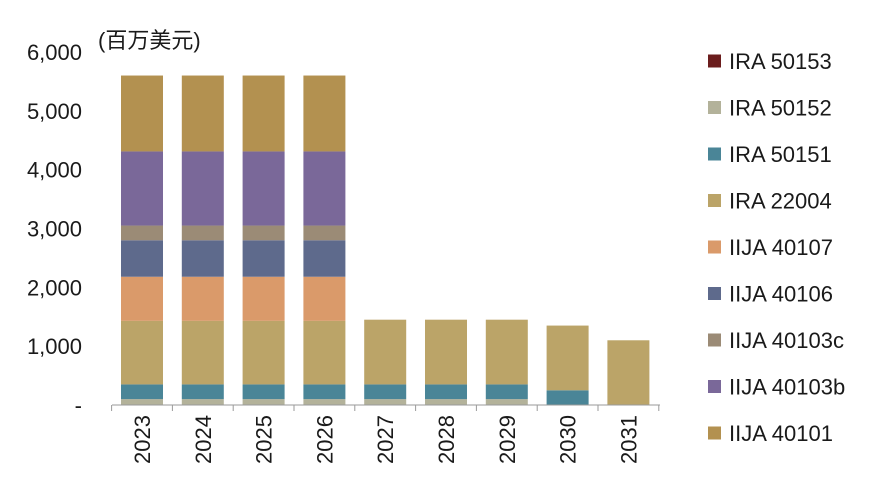 The image size is (887, 494). I want to click on y-tick-label: 2,000, so click(54, 287).